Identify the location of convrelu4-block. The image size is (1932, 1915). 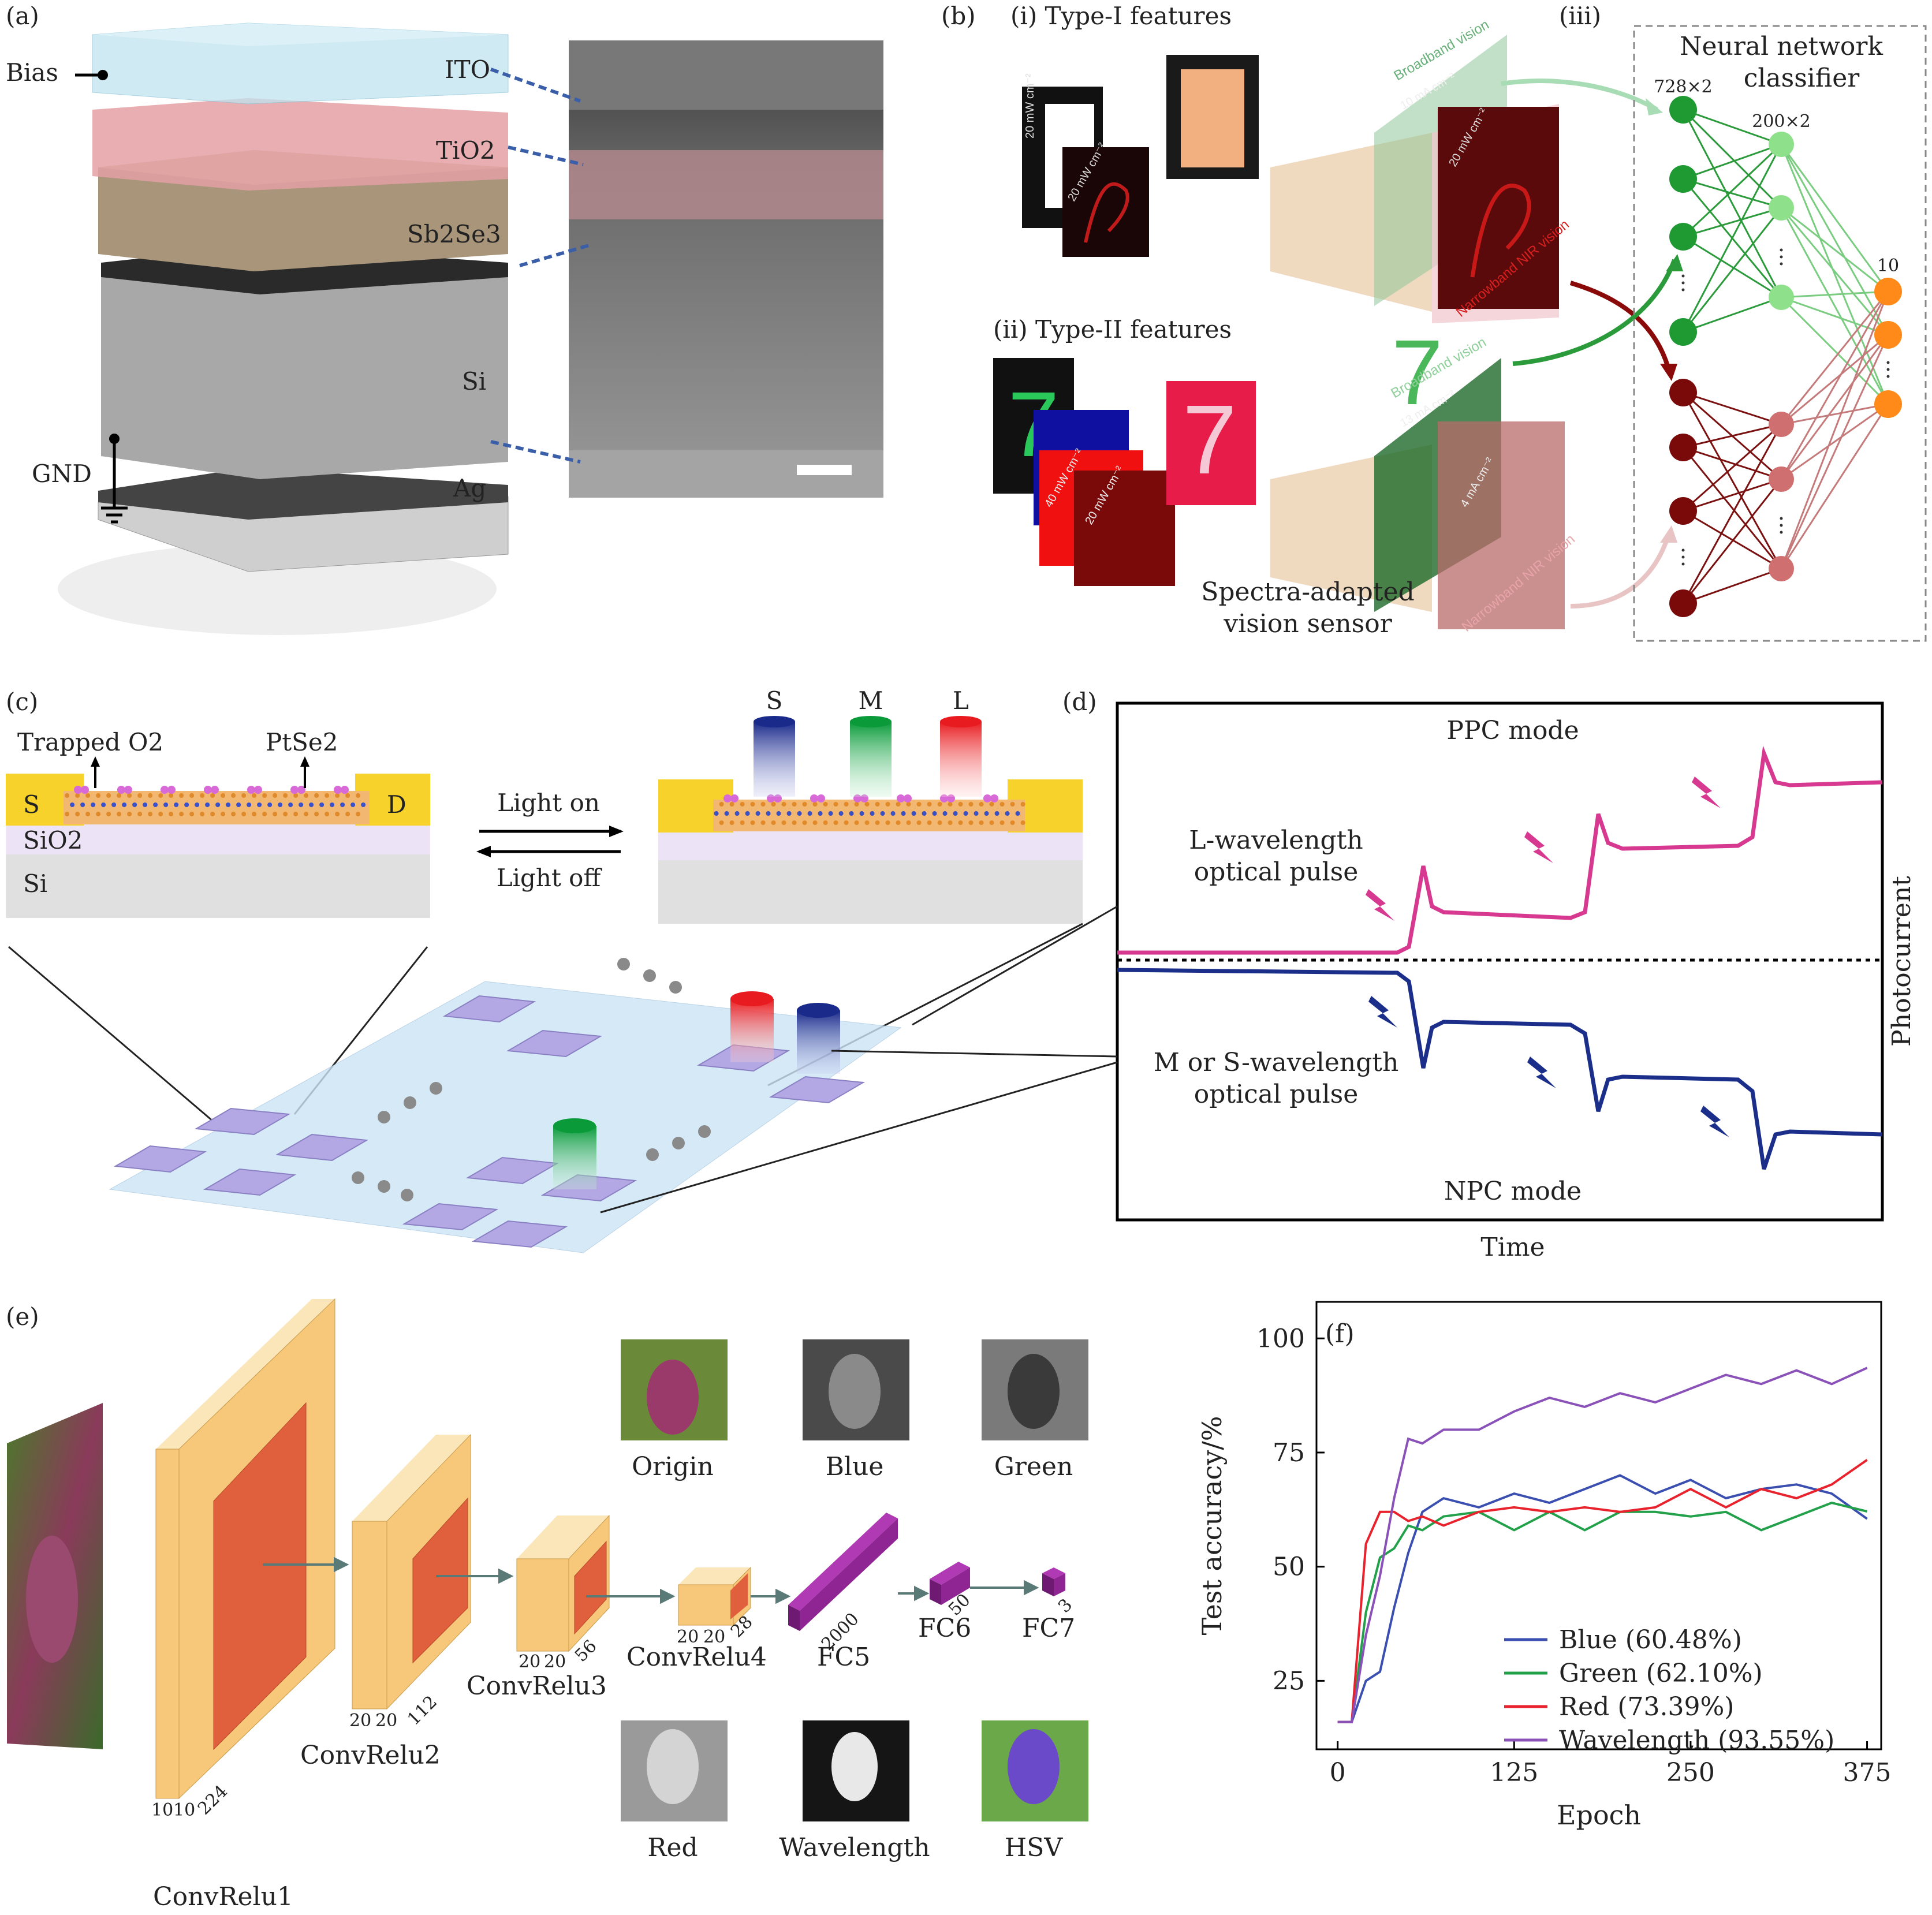
(714, 1596).